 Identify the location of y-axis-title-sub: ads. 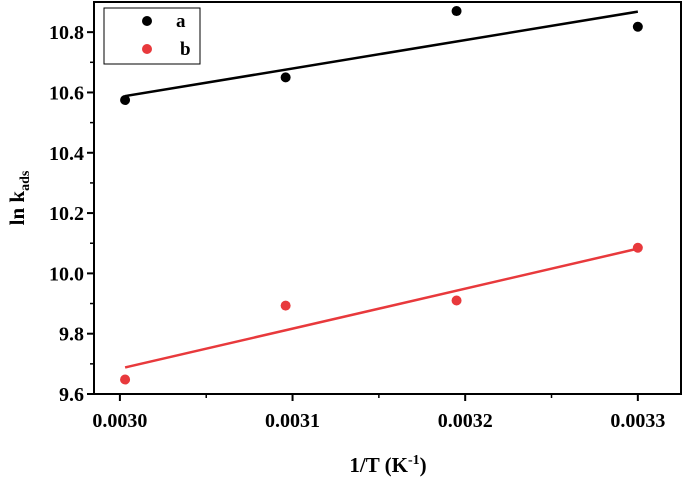
(25, 180).